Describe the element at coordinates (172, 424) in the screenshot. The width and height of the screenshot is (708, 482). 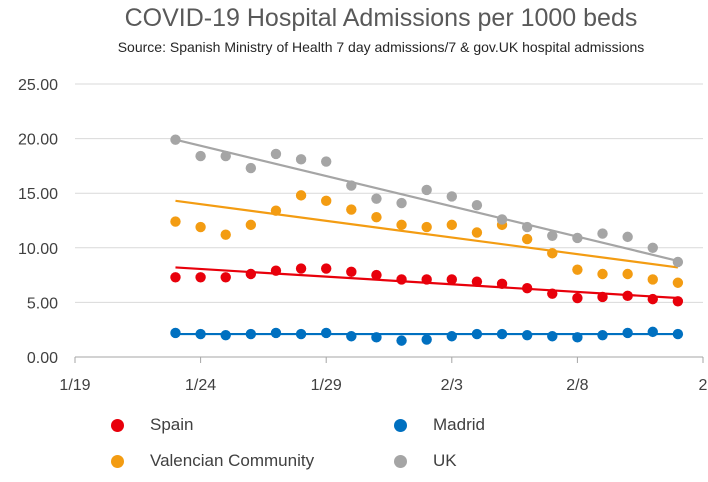
I see `legend-label-spain: Spain` at that location.